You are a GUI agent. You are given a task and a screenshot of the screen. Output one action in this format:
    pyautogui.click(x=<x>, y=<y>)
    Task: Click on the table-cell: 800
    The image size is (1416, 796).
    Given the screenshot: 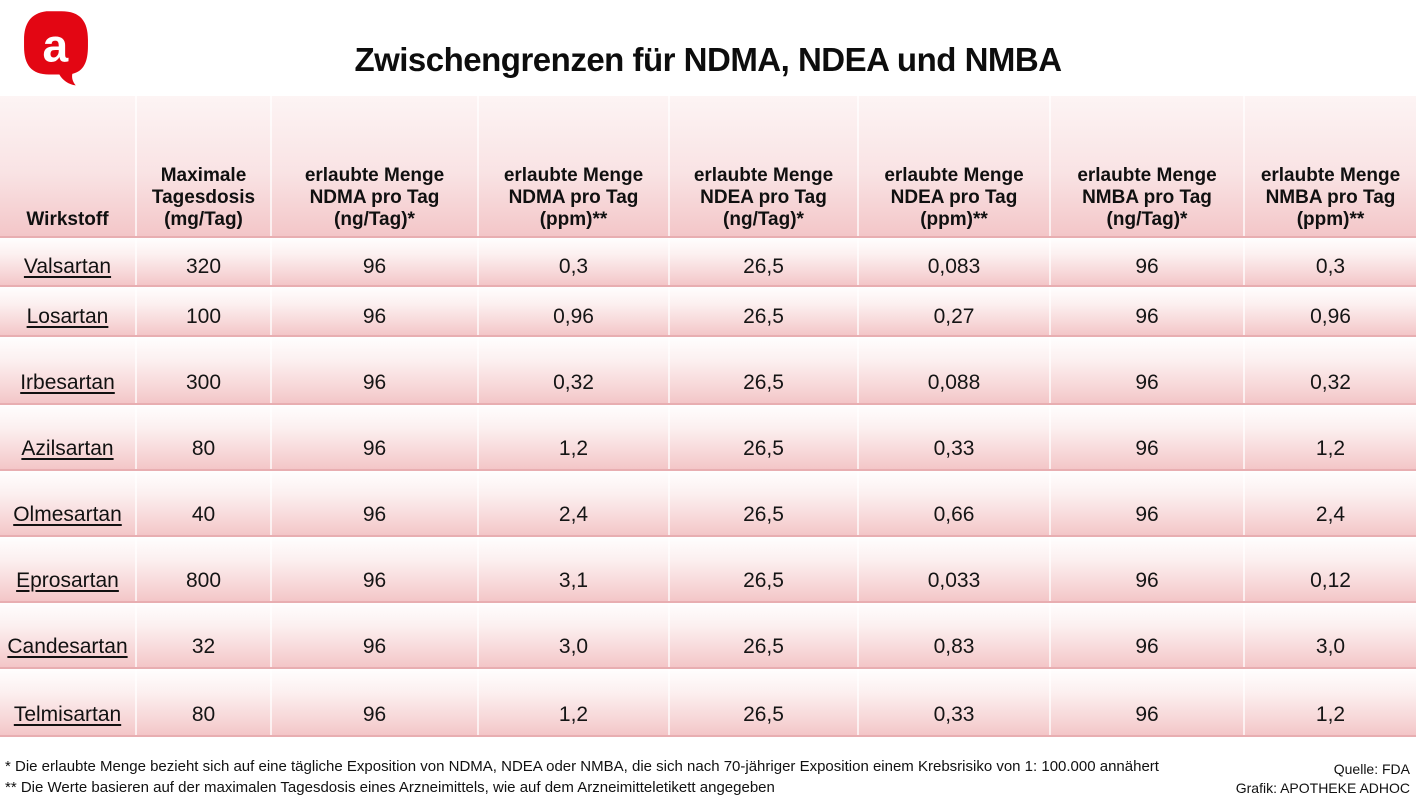 What is the action you would take?
    pyautogui.click(x=204, y=569)
    